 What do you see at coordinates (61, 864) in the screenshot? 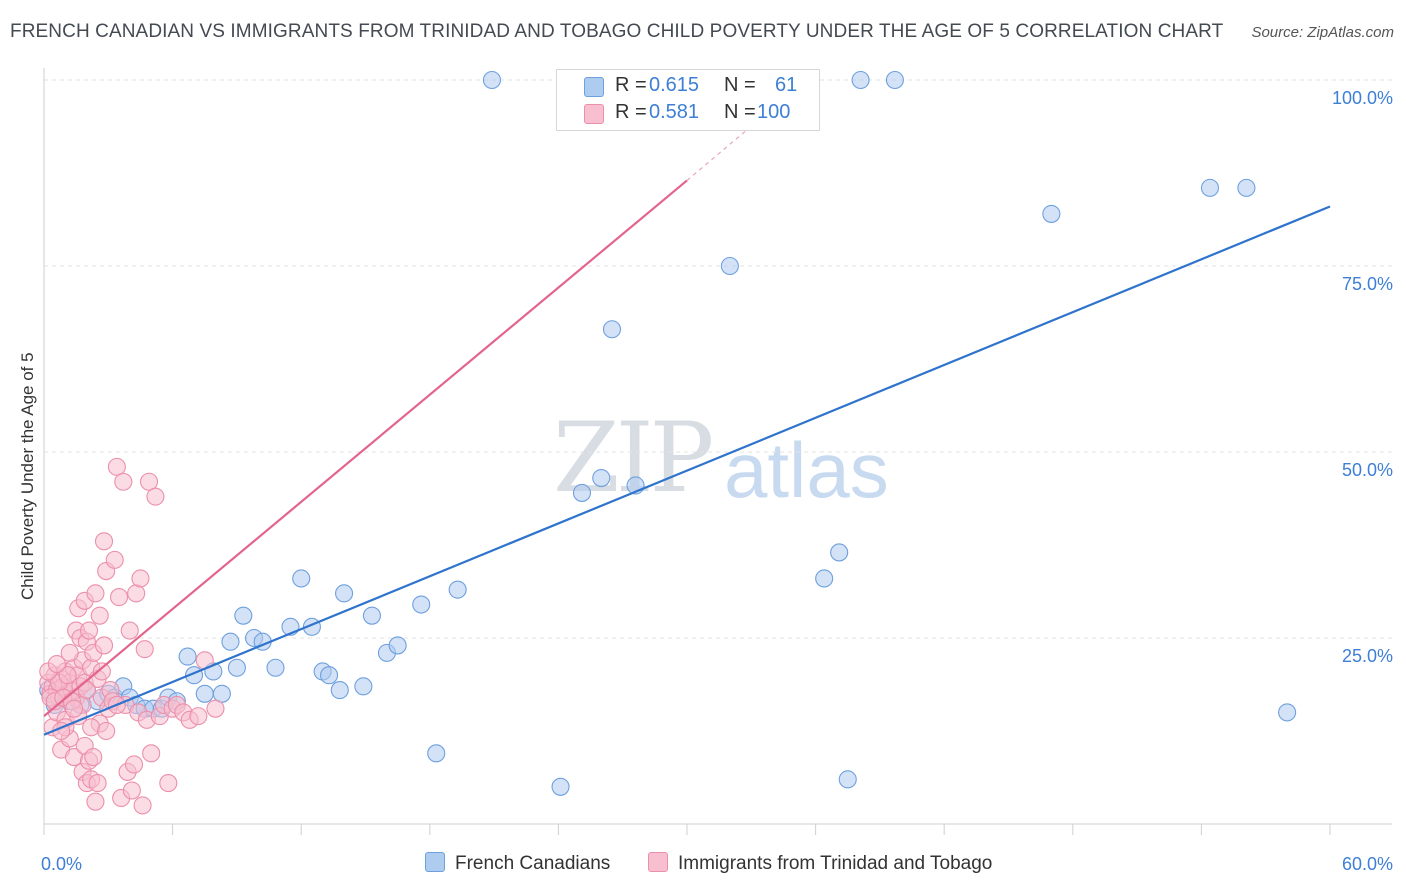
I see `x-tick-label-min: 0.0%` at bounding box center [61, 864].